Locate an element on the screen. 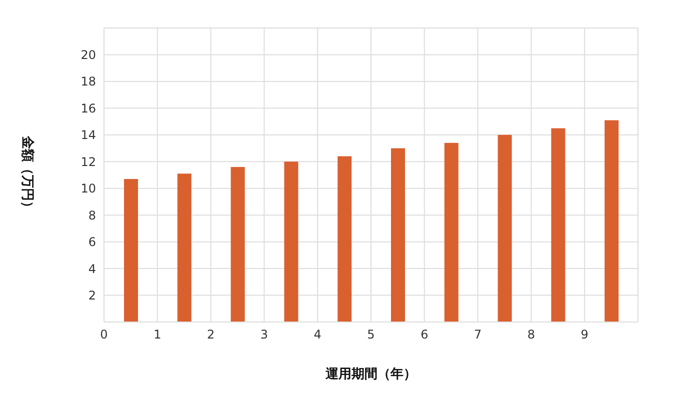 This screenshot has width=680, height=416. x-tick-label: 2 is located at coordinates (210, 335).